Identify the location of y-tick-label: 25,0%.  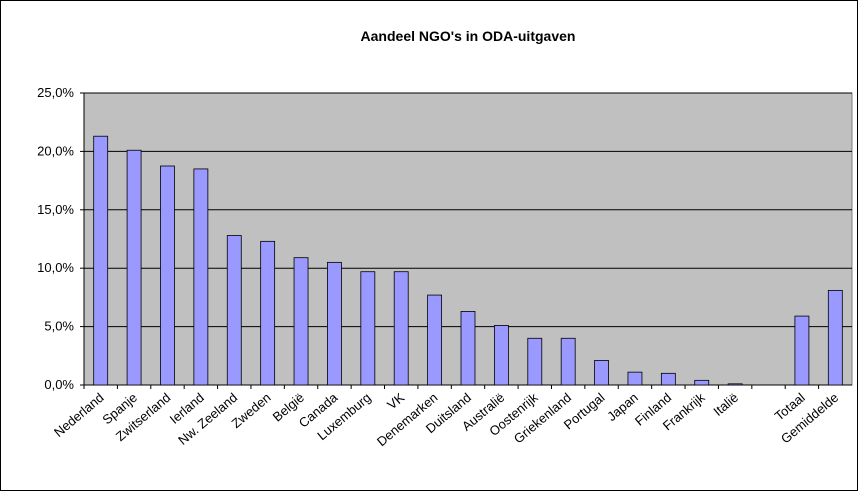
(55, 92).